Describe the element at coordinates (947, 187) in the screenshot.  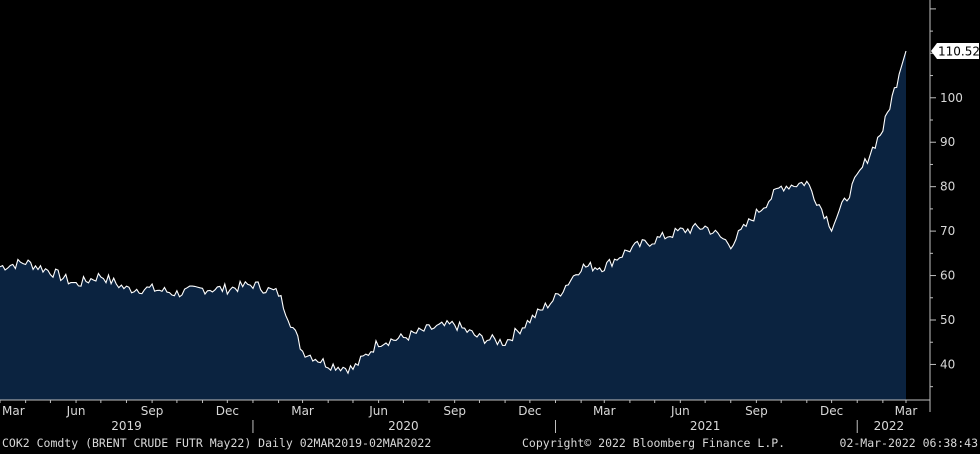
I see `y-tick-label: 80` at that location.